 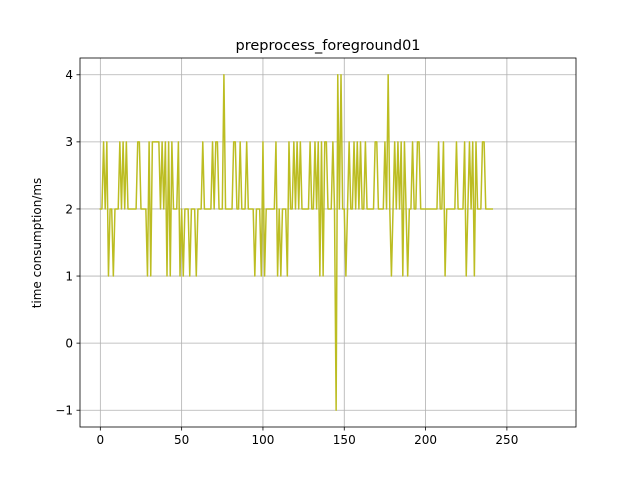 I want to click on chart-title: preprocess_foreground01, so click(x=327, y=46).